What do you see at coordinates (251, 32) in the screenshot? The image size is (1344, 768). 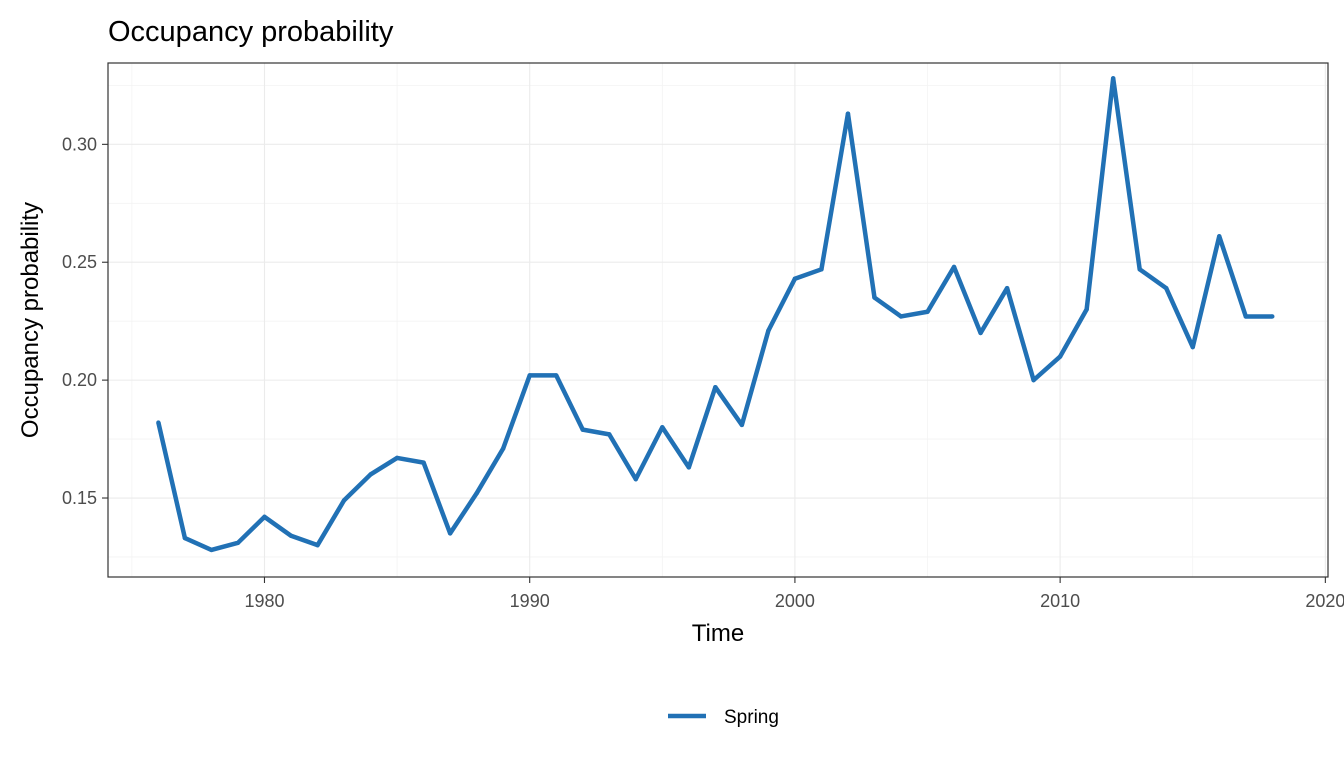 I see `chart-title: Occupancy probability` at bounding box center [251, 32].